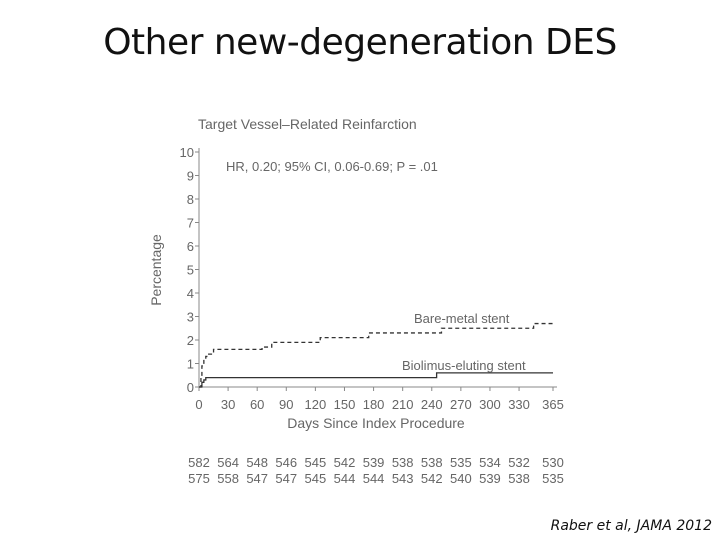 The height and width of the screenshot is (540, 720). I want to click on x-tick-label-150: 150, so click(345, 404).